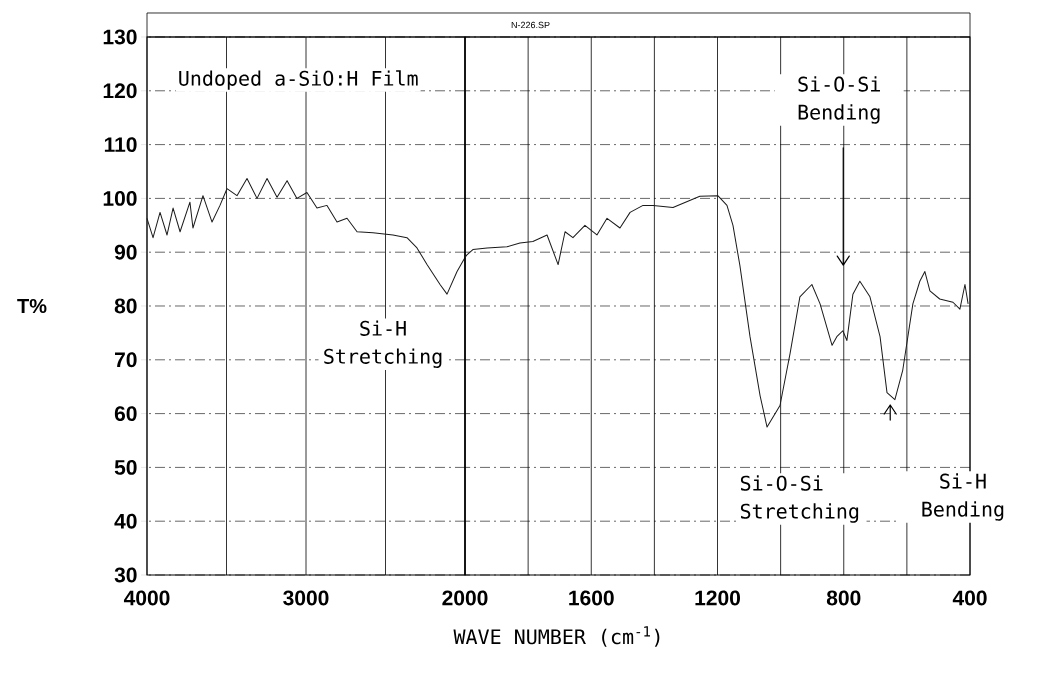 The width and height of the screenshot is (1043, 694). What do you see at coordinates (963, 497) in the screenshot?
I see `annotation: Si-H Bending` at bounding box center [963, 497].